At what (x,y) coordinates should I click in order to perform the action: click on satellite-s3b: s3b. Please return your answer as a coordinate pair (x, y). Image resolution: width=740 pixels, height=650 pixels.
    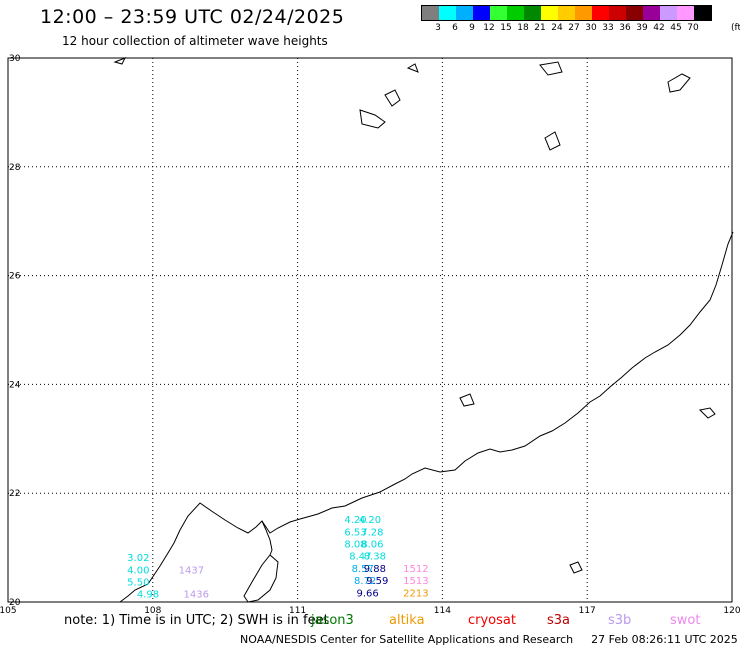
    Looking at the image, I should click on (620, 620).